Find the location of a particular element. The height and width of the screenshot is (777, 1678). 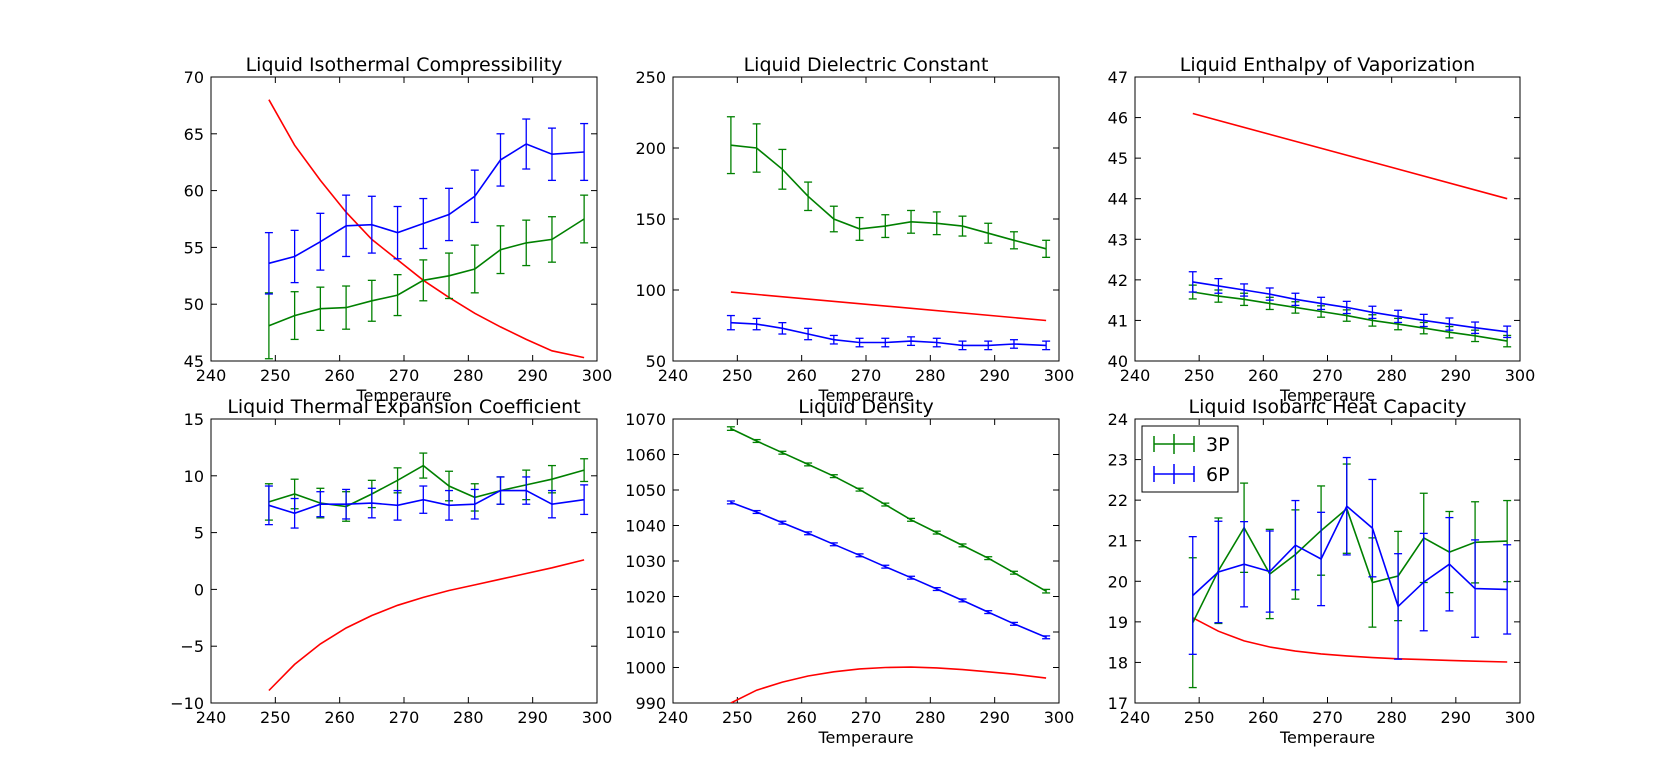

y-tick-label: 21 is located at coordinates (1118, 541).